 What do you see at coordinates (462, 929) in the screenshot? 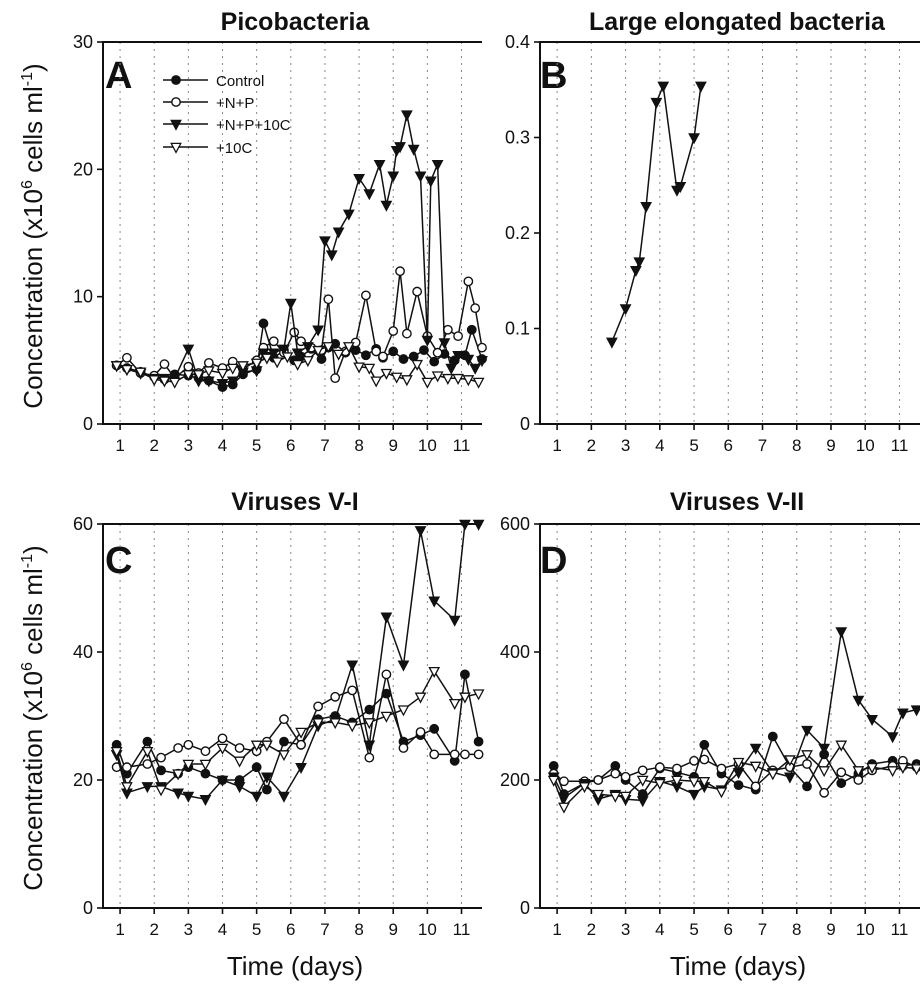
I see `x-tick-label: 11` at bounding box center [462, 929].